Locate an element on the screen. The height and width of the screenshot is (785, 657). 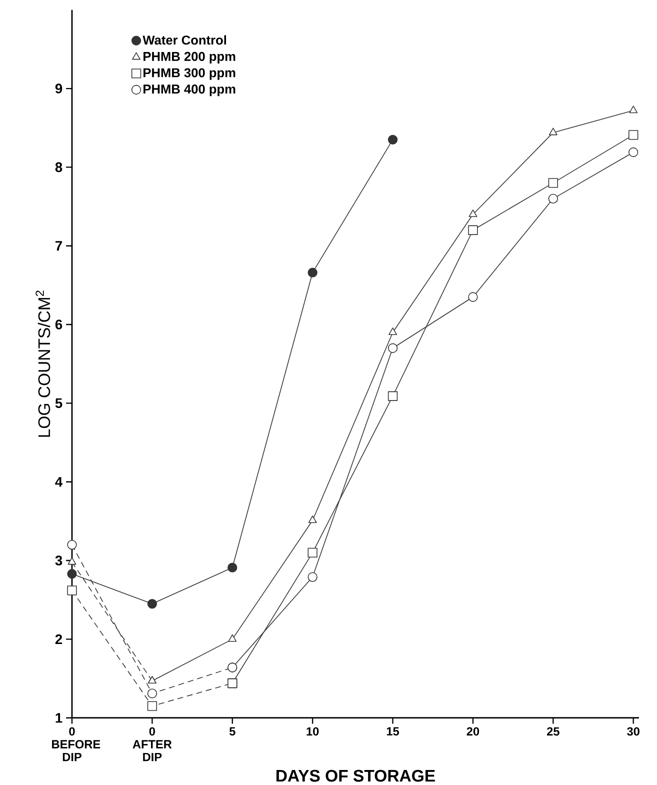
y-tick-label: 2 is located at coordinates (58, 639).